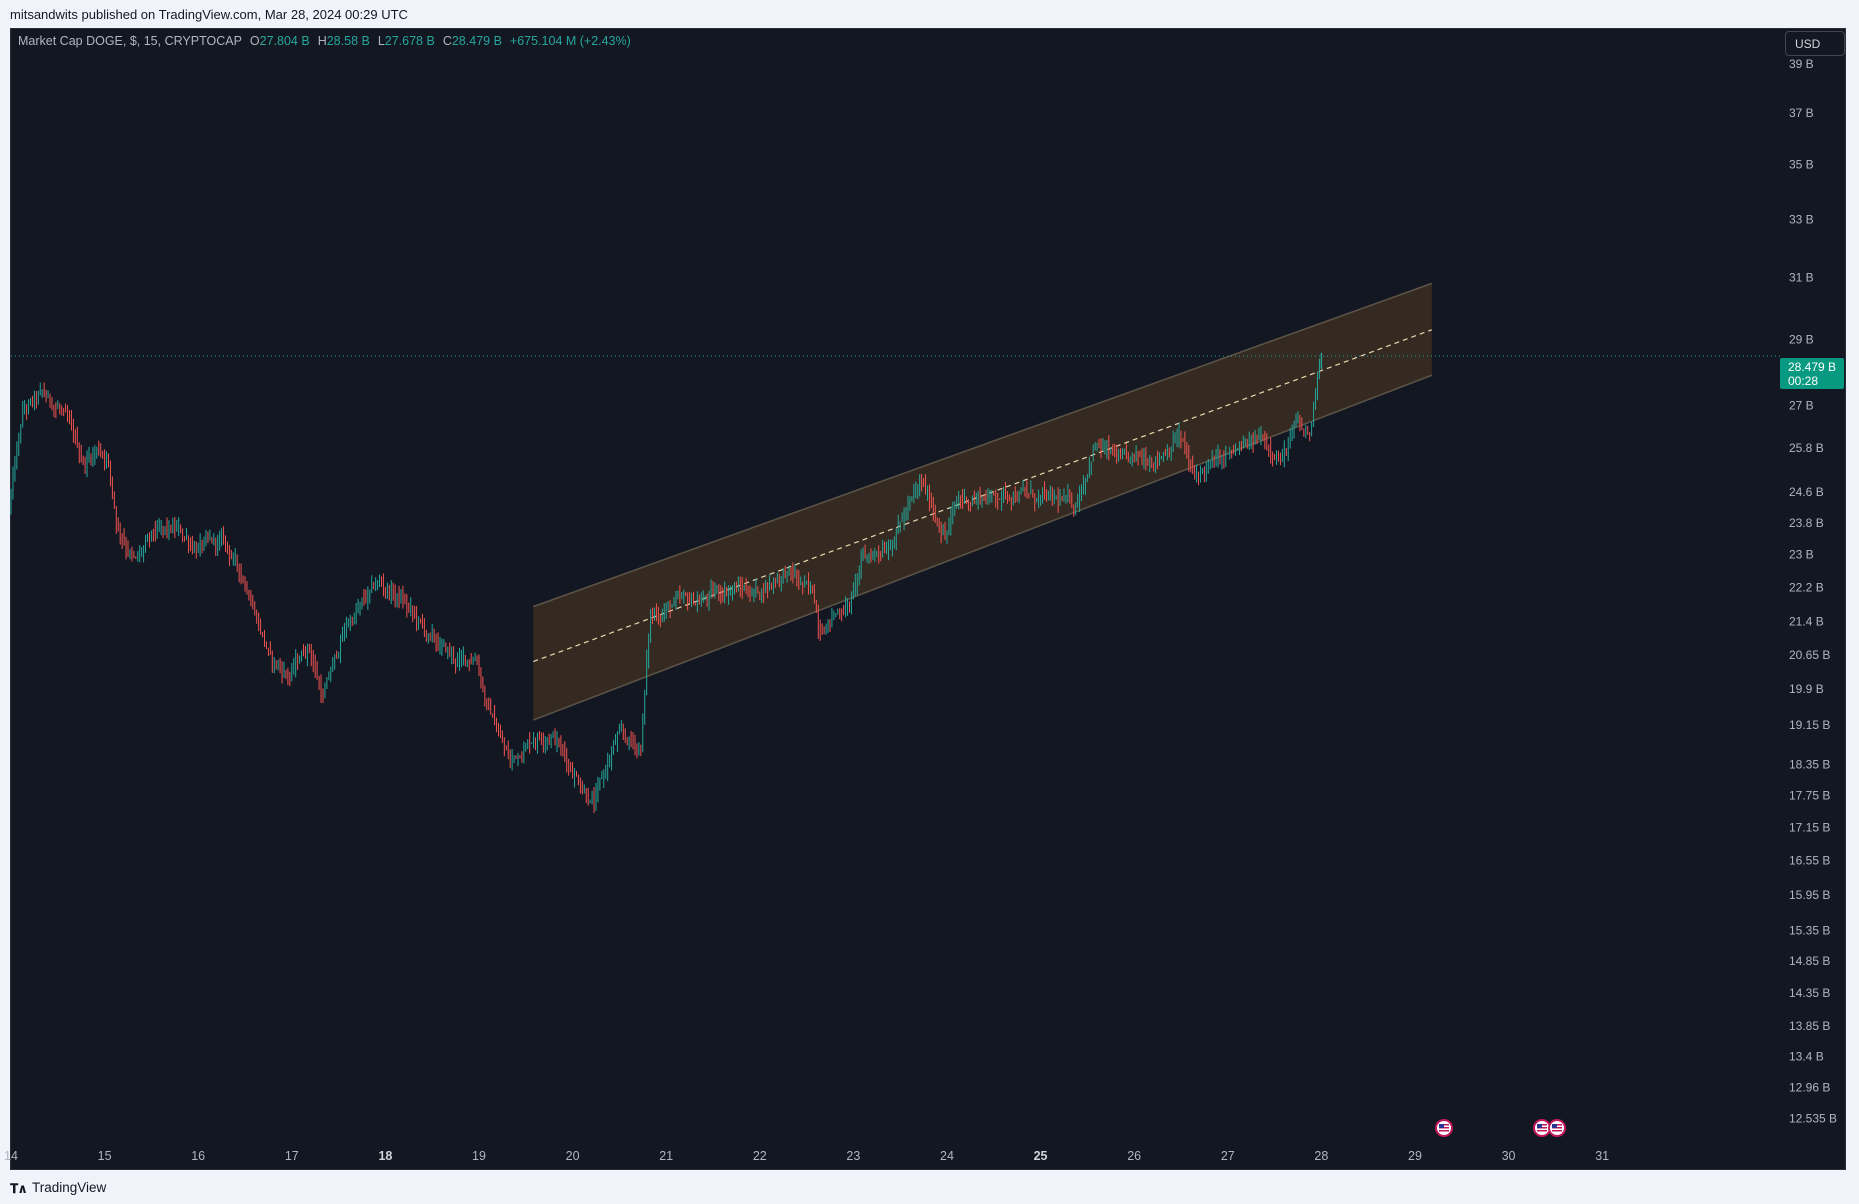  Describe the element at coordinates (1801, 64) in the screenshot. I see `y-tick-label: 39 B` at that location.